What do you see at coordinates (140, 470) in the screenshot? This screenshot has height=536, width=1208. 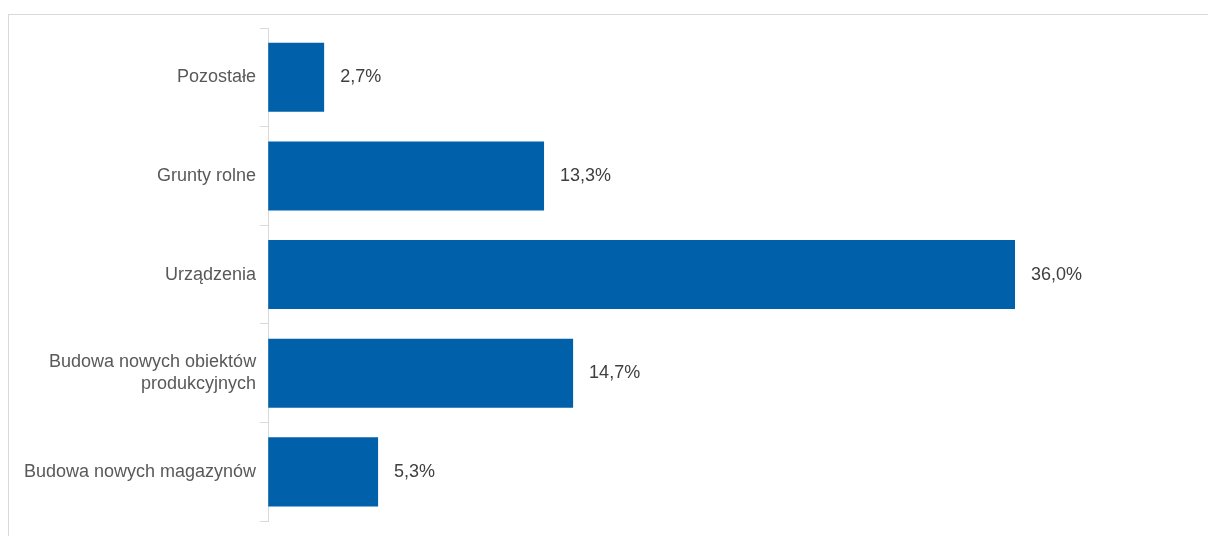 I see `y-tick-label: Budowa nowych magazynów` at bounding box center [140, 470].